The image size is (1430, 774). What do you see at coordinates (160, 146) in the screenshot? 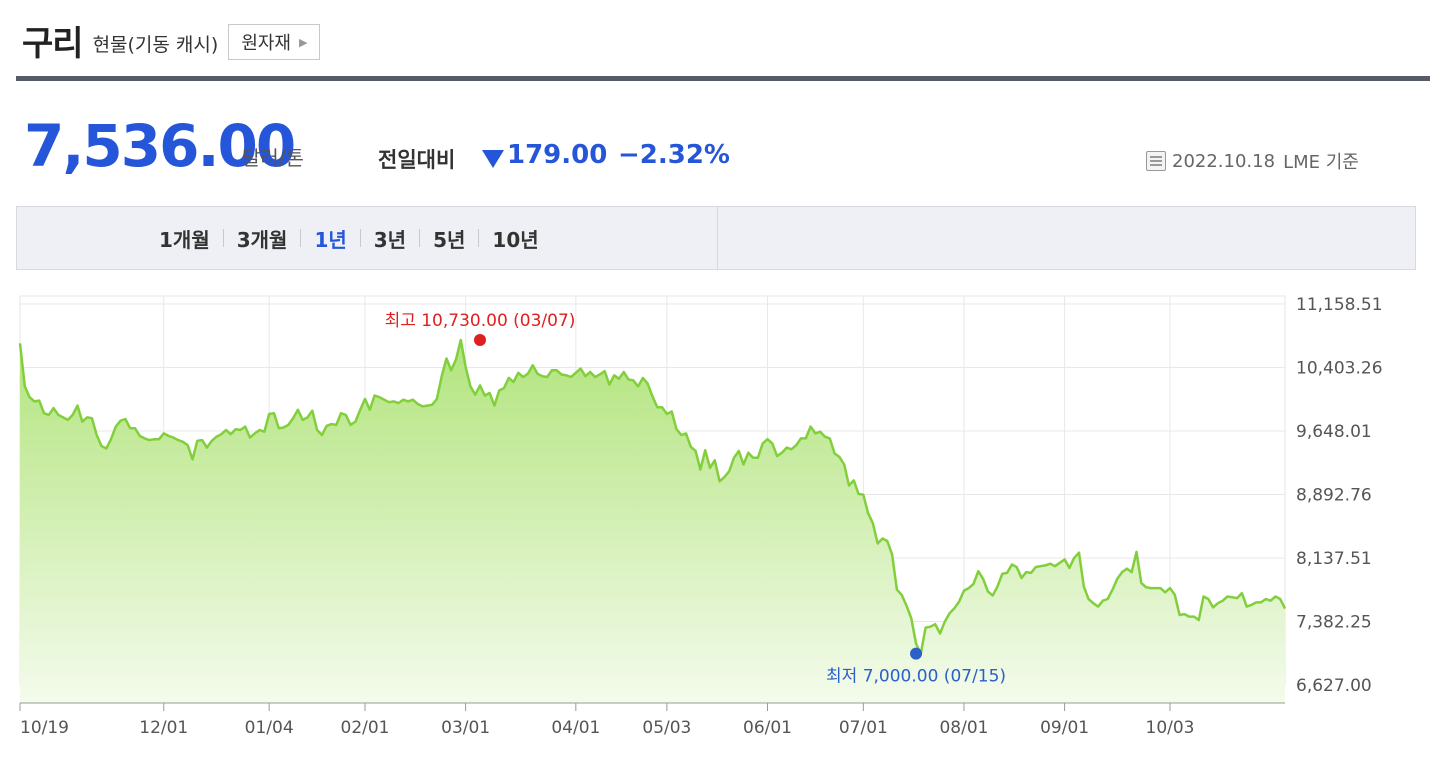
I see `current-price: 7,536.00` at bounding box center [160, 146].